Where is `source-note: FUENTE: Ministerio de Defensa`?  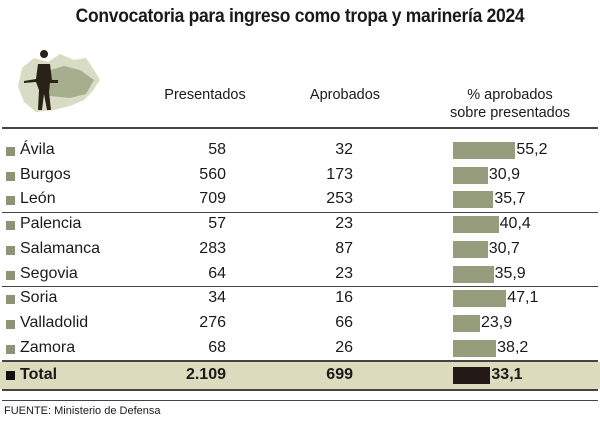
source-note: FUENTE: Ministerio de Defensa is located at coordinates (82, 411).